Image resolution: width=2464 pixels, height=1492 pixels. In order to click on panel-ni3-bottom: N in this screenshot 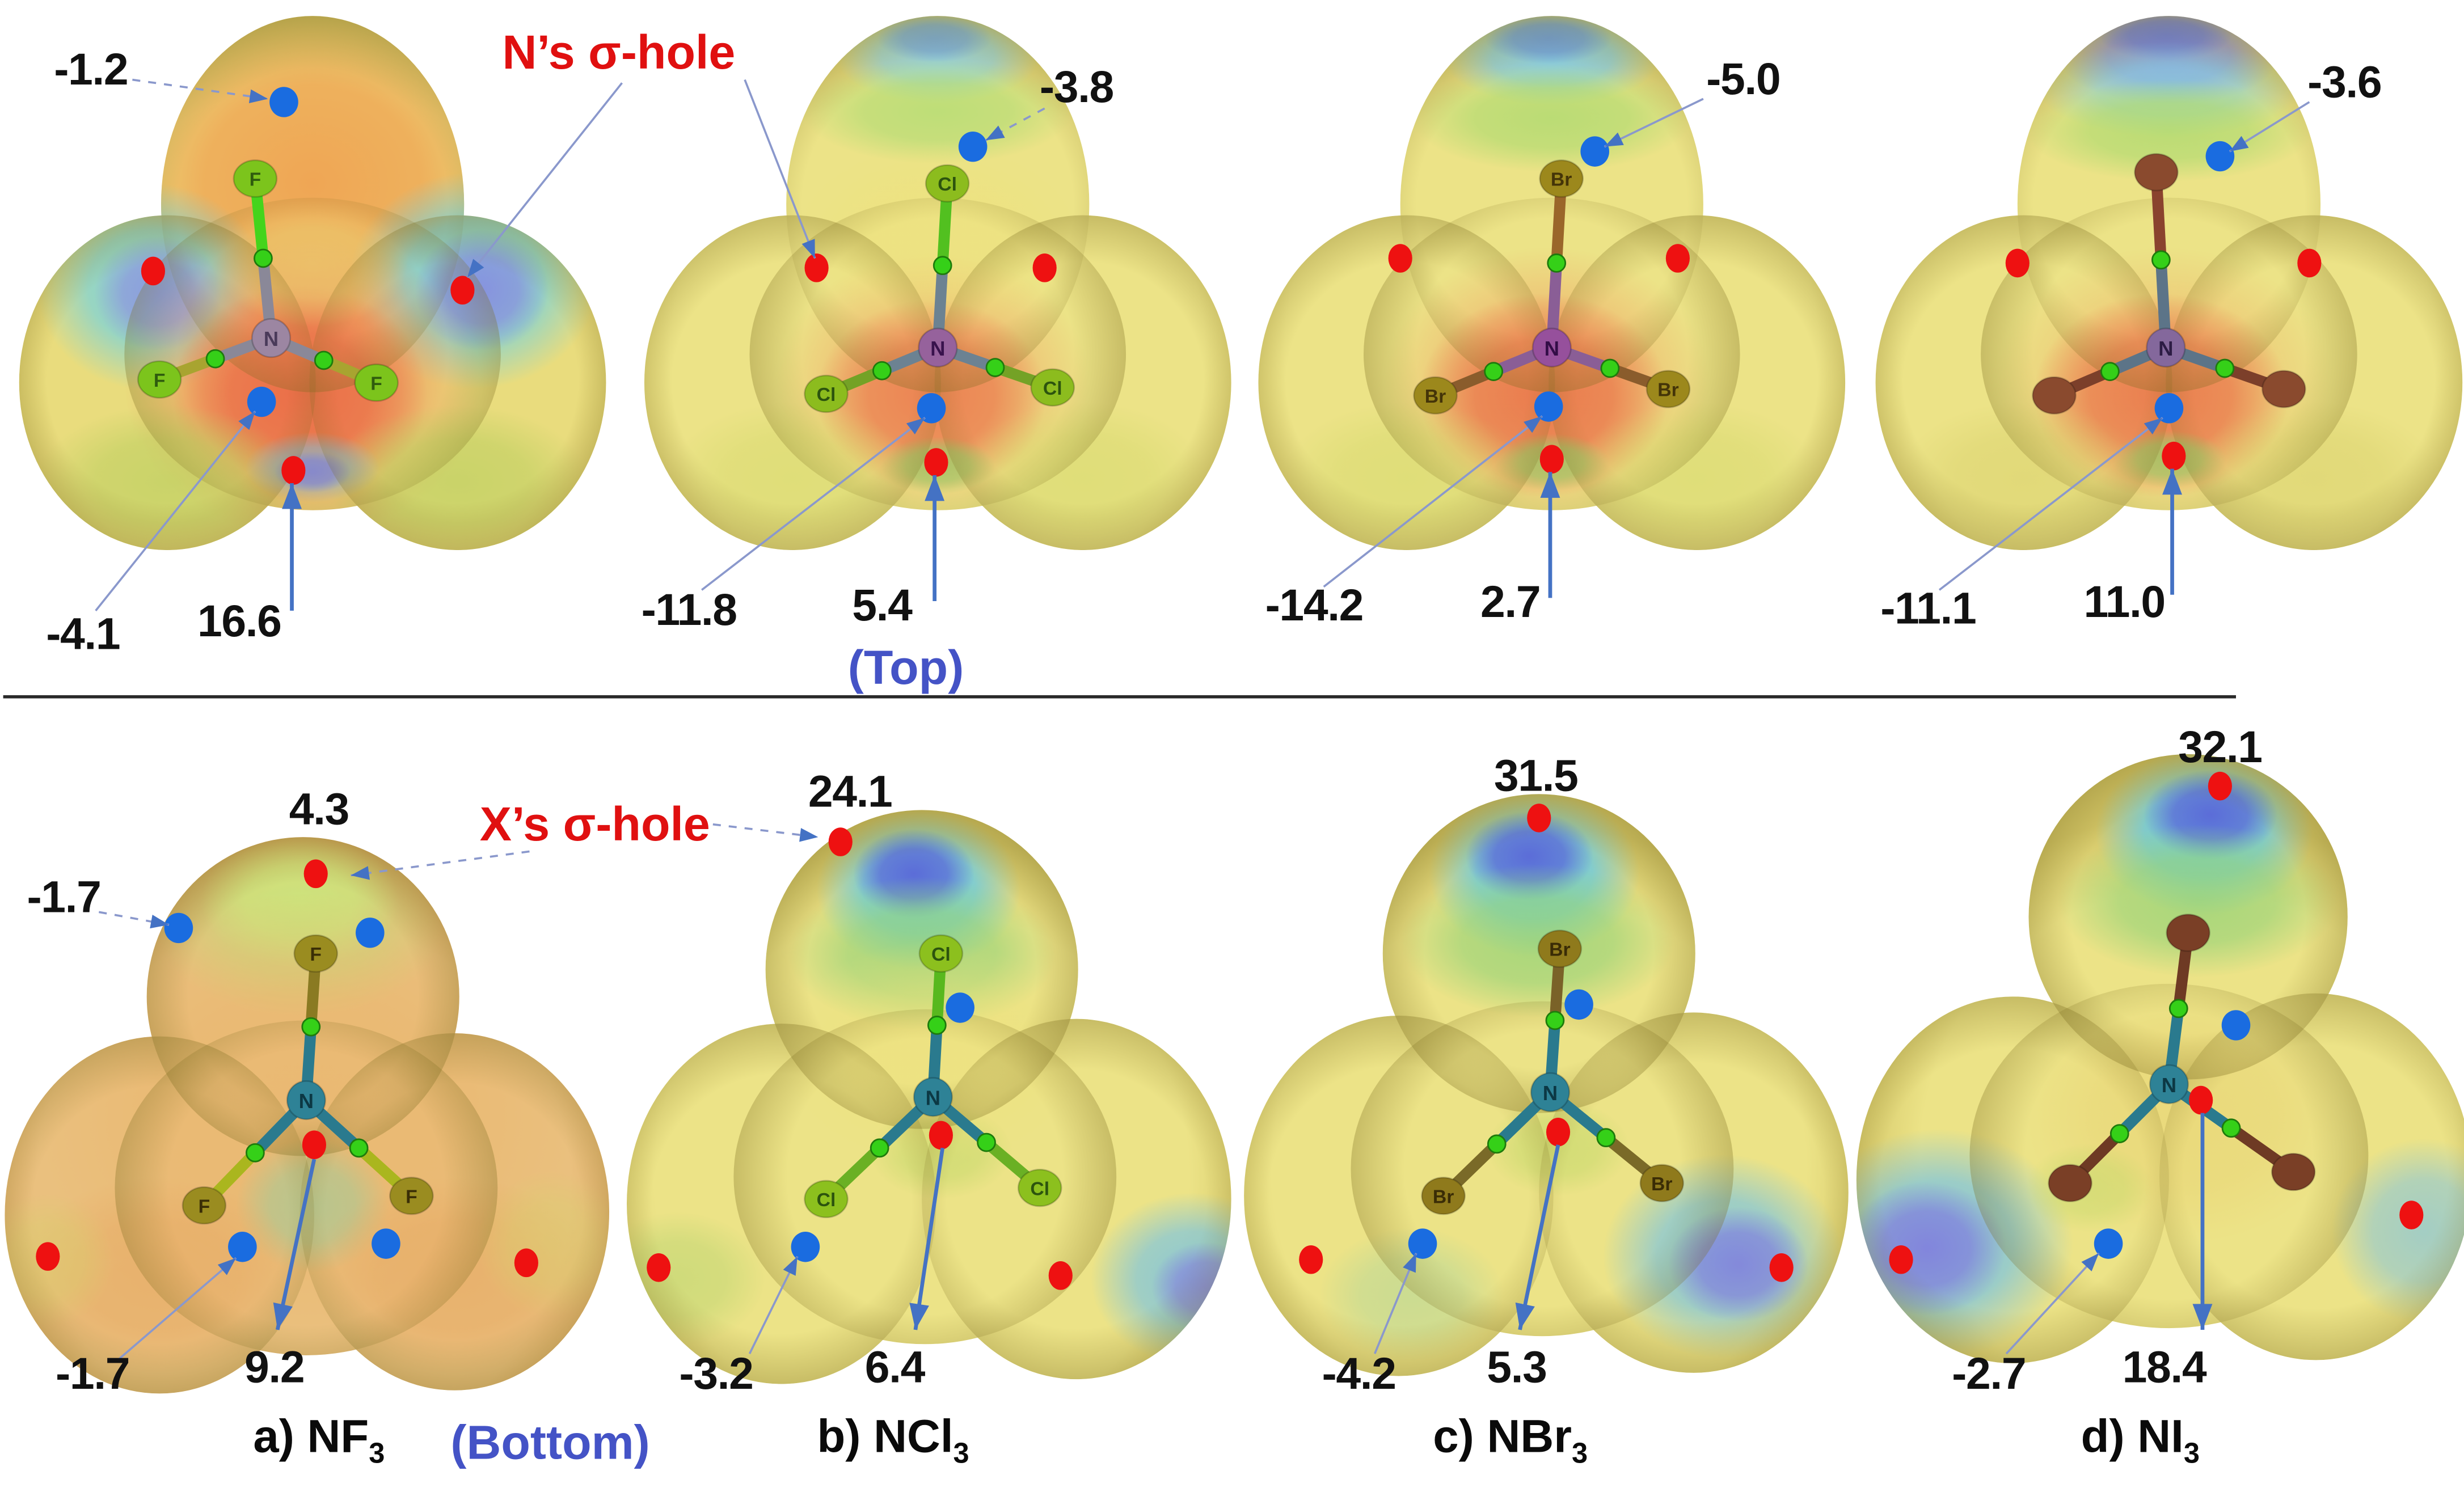, I will do `click(2160, 1059)`.